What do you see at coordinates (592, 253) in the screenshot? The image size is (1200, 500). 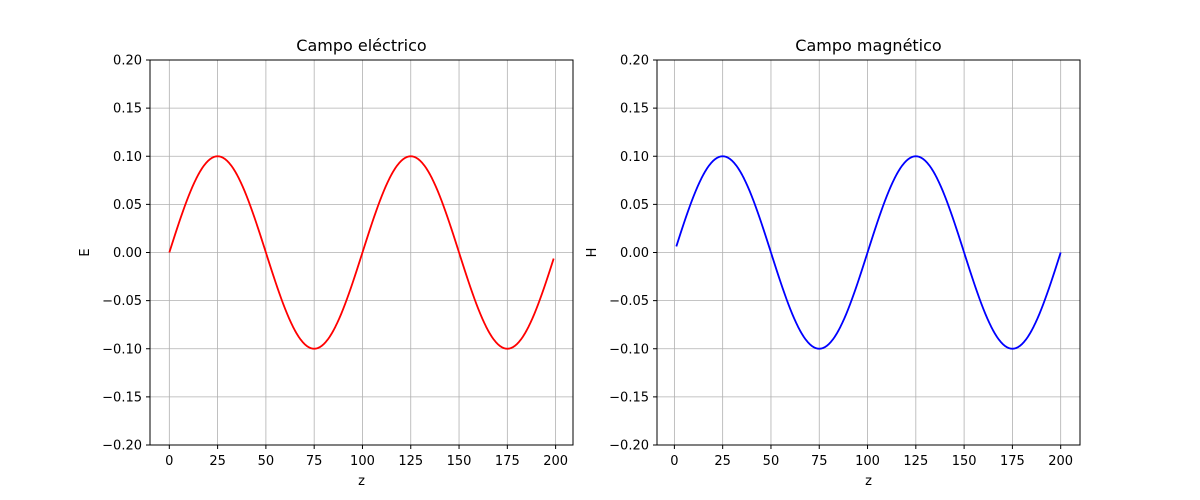 I see `y-axis-label: H` at bounding box center [592, 253].